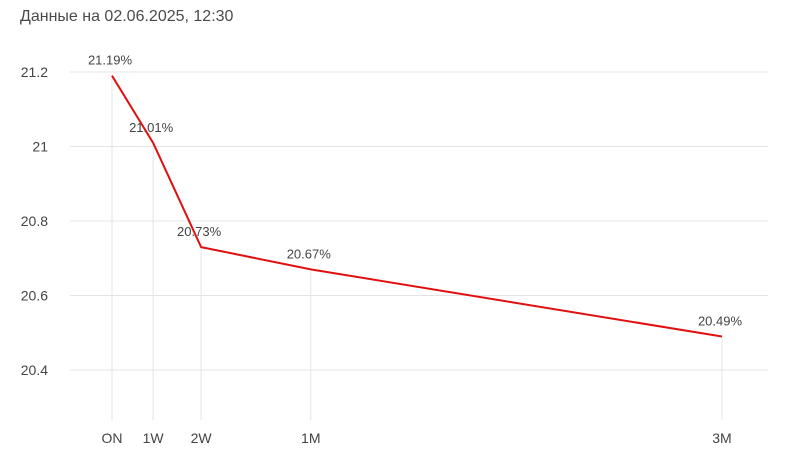 The image size is (800, 460). What do you see at coordinates (34, 72) in the screenshot?
I see `y-tick-label: 21.2` at bounding box center [34, 72].